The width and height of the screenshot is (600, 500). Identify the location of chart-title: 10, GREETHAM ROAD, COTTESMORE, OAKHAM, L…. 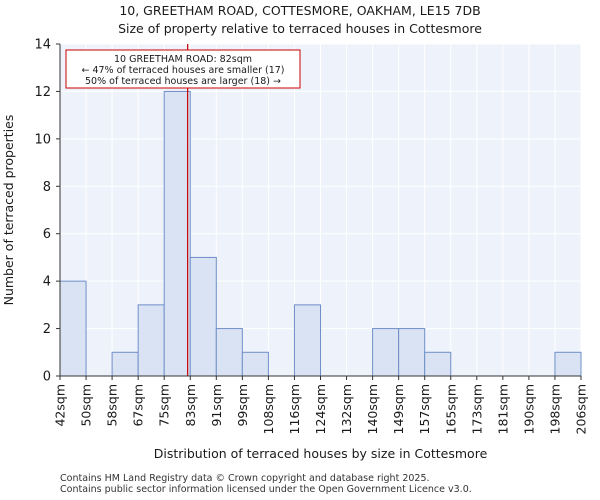
(300, 10).